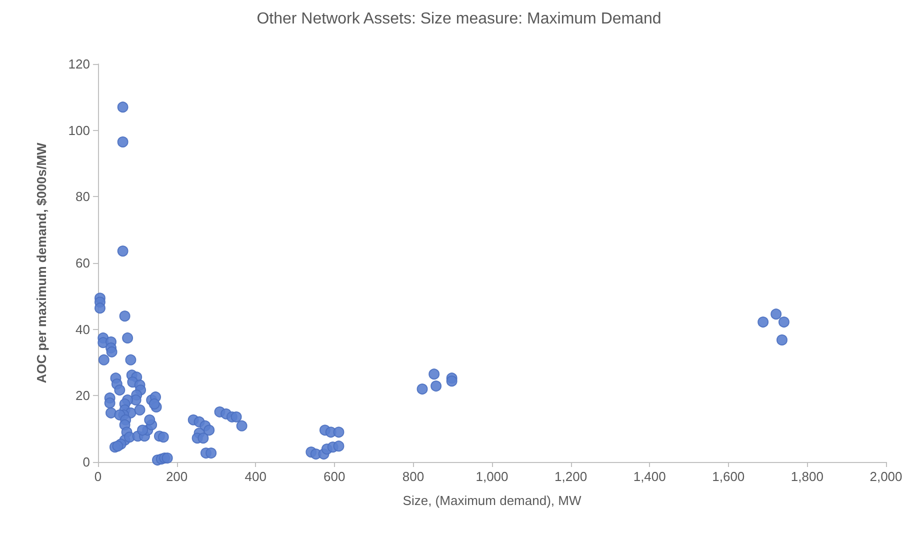  Describe the element at coordinates (98, 476) in the screenshot. I see `x-tick-label: 0` at that location.